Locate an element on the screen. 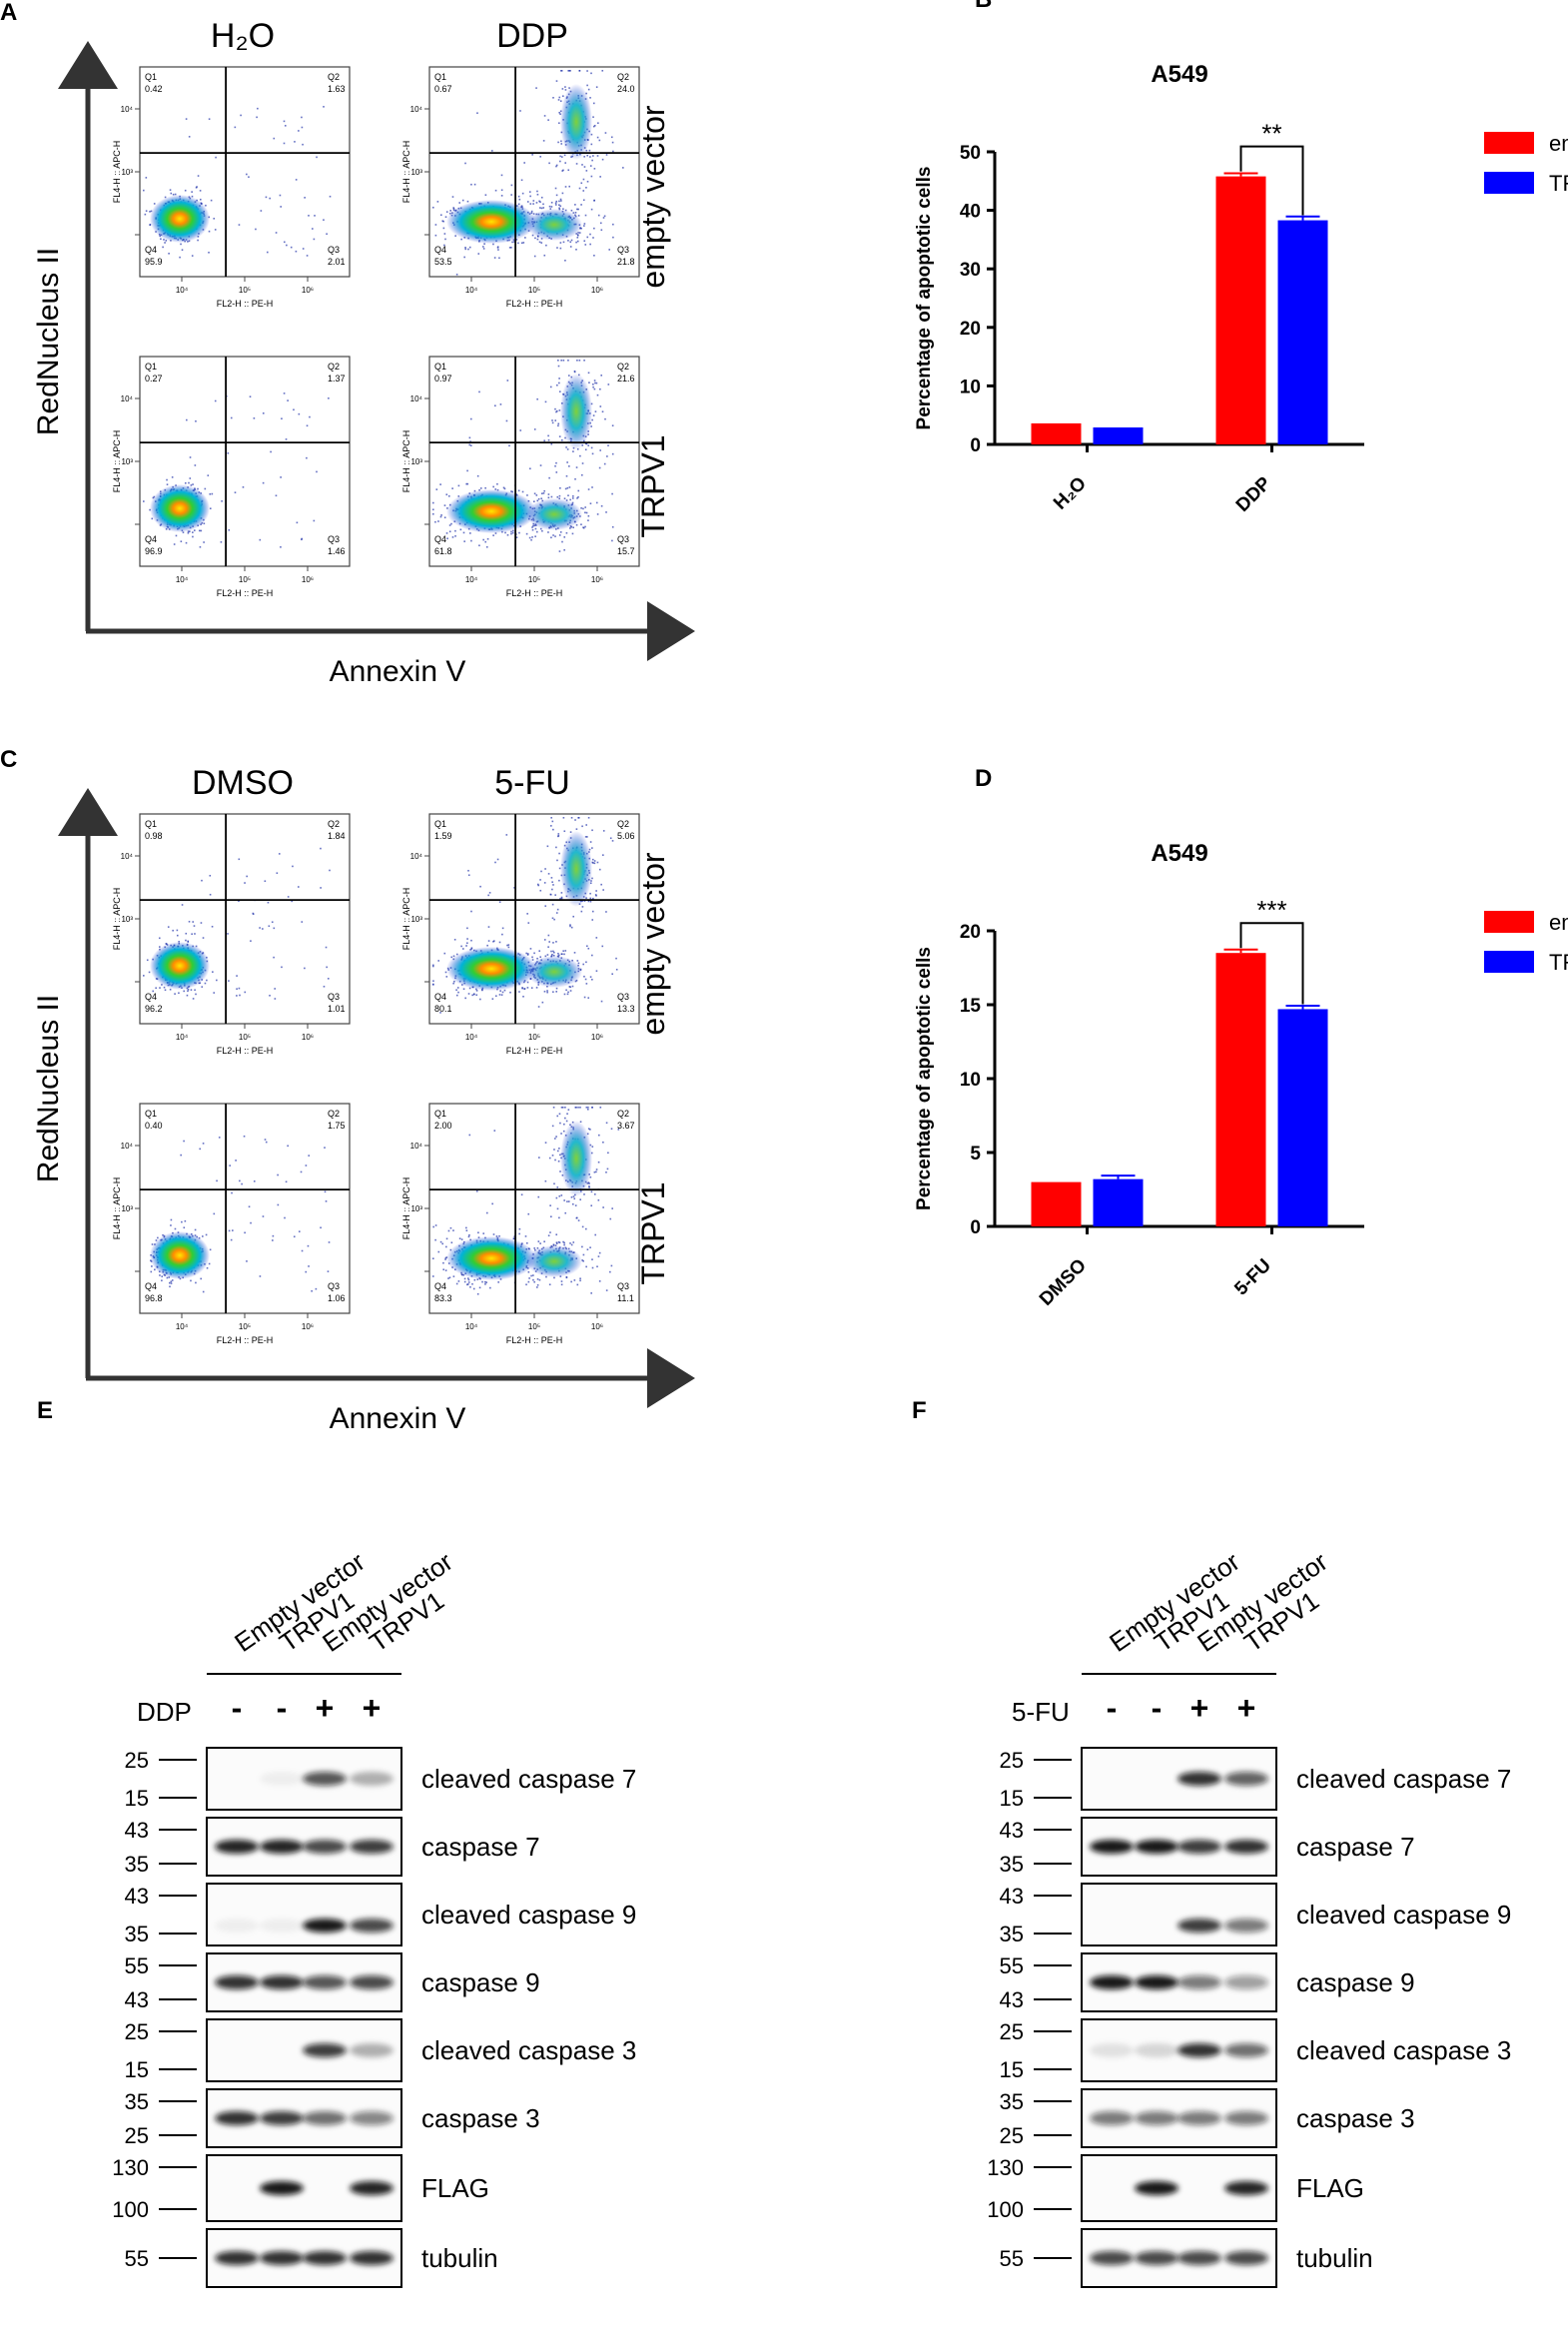  quadrant-value: 2.00 is located at coordinates (443, 1126).